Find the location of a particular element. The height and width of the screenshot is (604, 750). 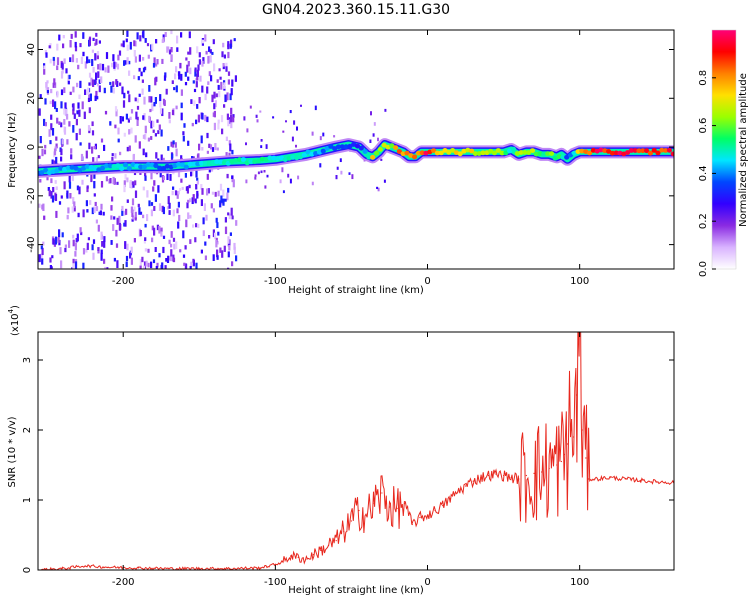

colorbar-tick-label: 0.6 is located at coordinates (703, 126).